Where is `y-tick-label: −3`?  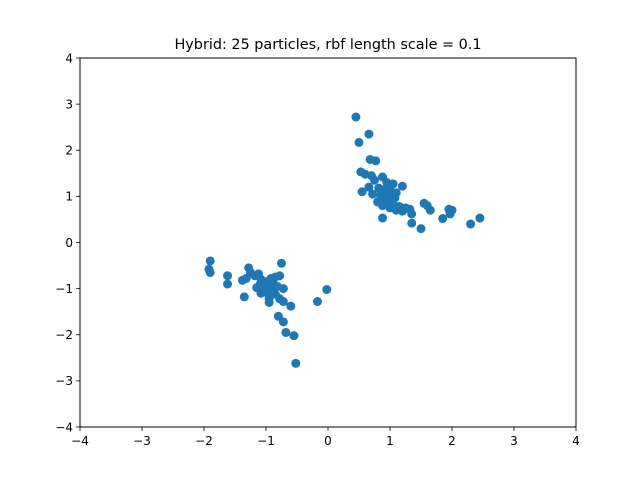
y-tick-label: −3 is located at coordinates (64, 381).